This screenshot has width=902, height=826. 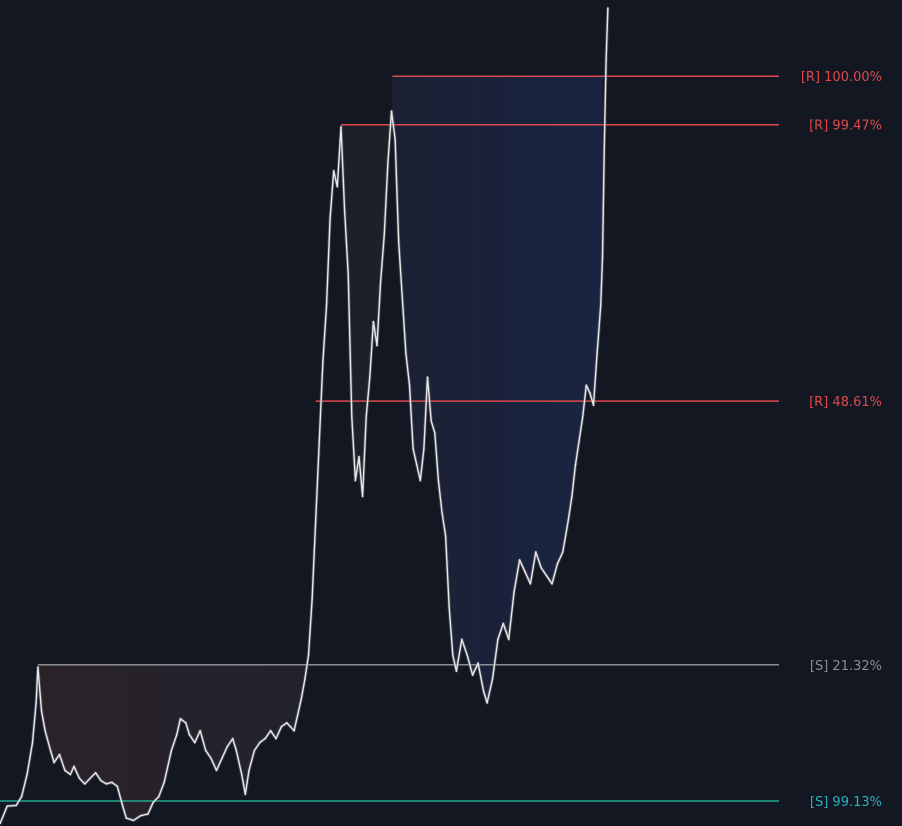 I want to click on level-label-3: [S] 21.32%, so click(x=846, y=666).